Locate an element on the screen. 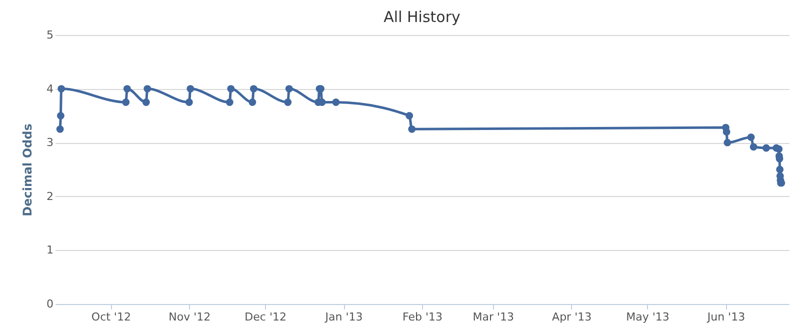  x-tick-label: Apr '13 is located at coordinates (572, 317).